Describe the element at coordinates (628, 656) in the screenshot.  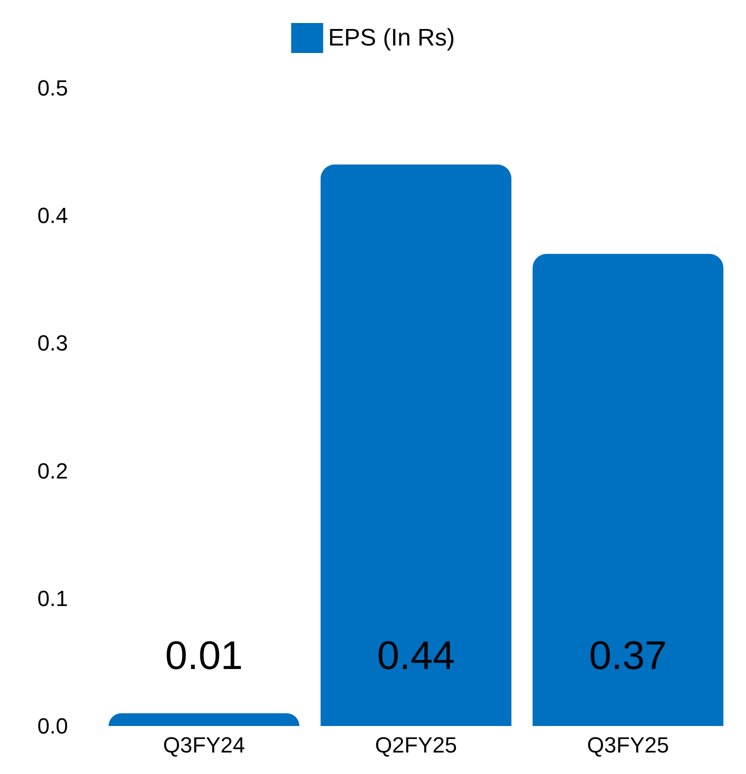
I see `data-label: 0.37` at that location.